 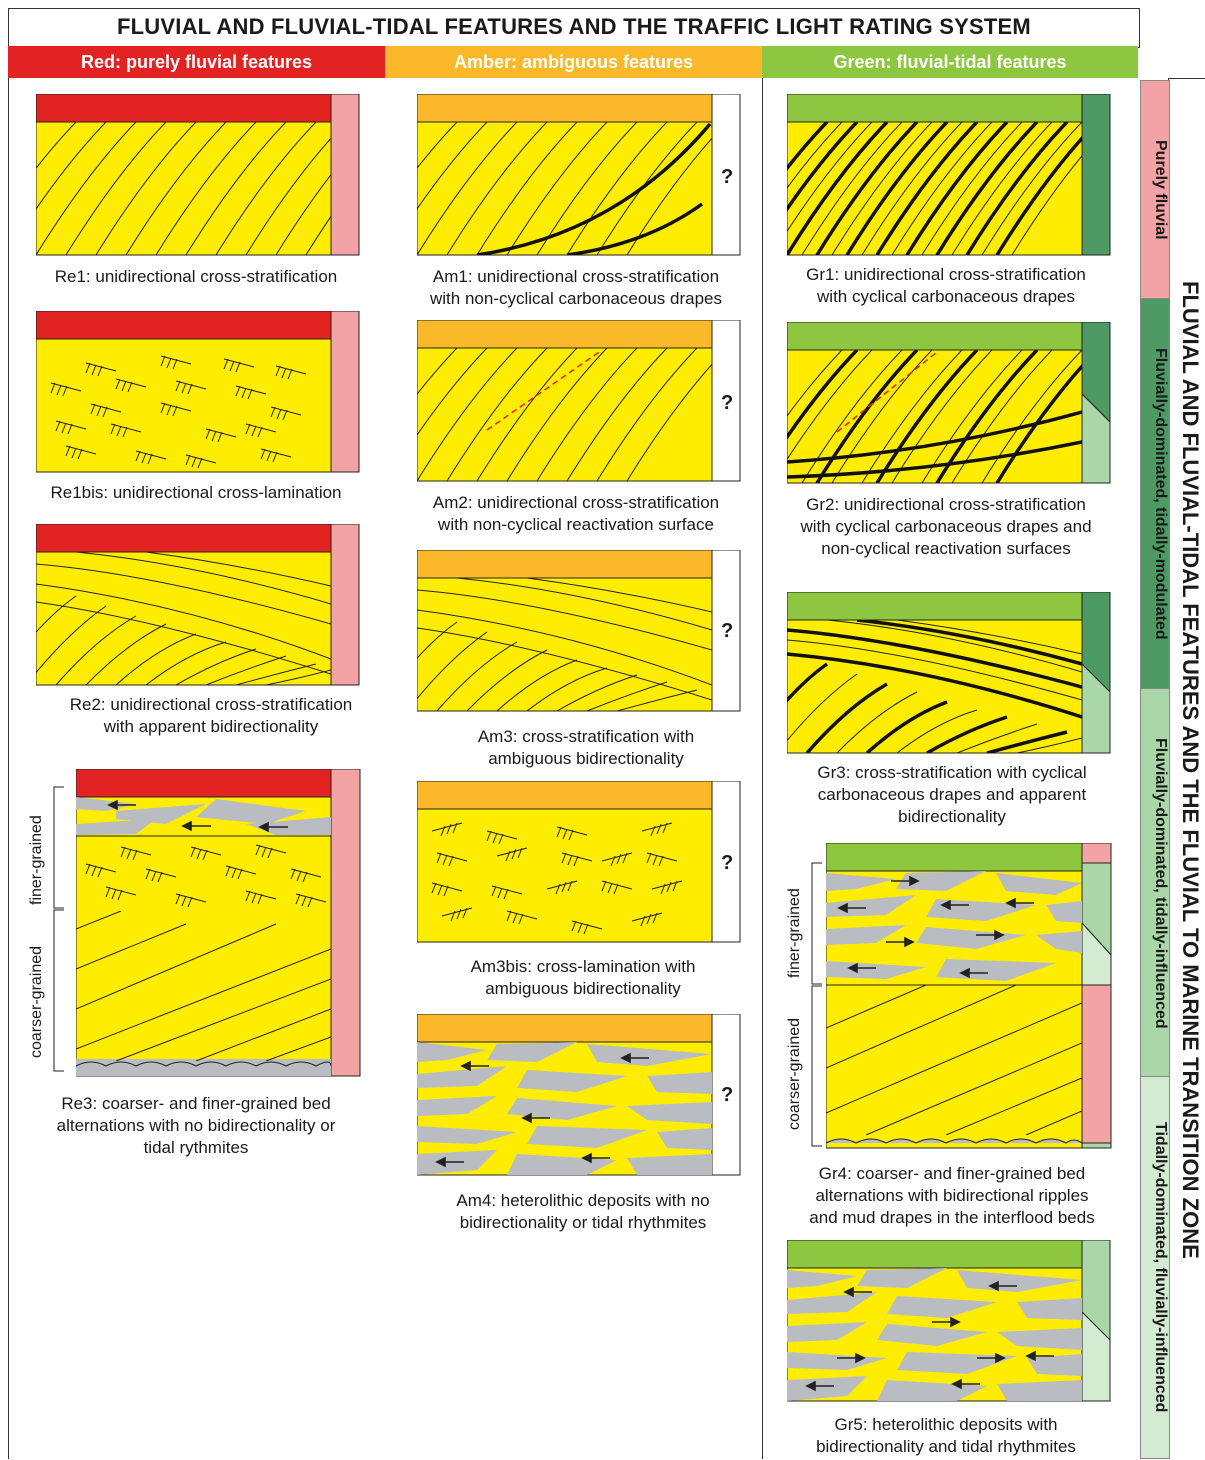 I want to click on label-coarser-grained-re3: coarser-grained, so click(x=36, y=1001).